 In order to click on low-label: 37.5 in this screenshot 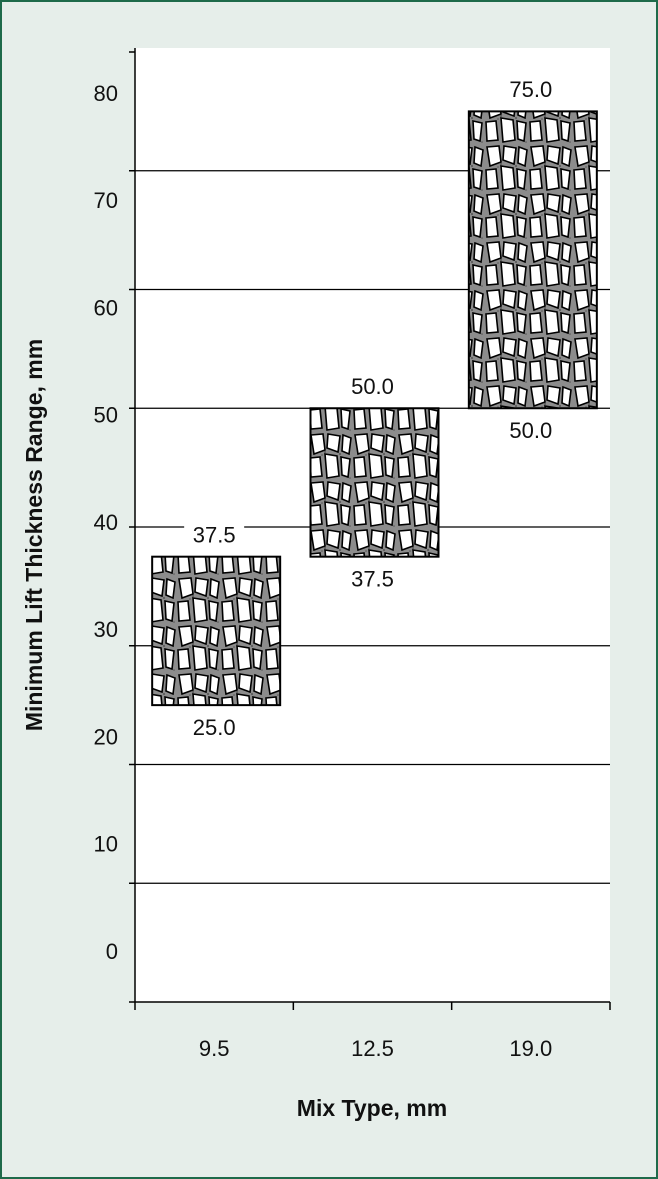, I will do `click(372, 579)`.